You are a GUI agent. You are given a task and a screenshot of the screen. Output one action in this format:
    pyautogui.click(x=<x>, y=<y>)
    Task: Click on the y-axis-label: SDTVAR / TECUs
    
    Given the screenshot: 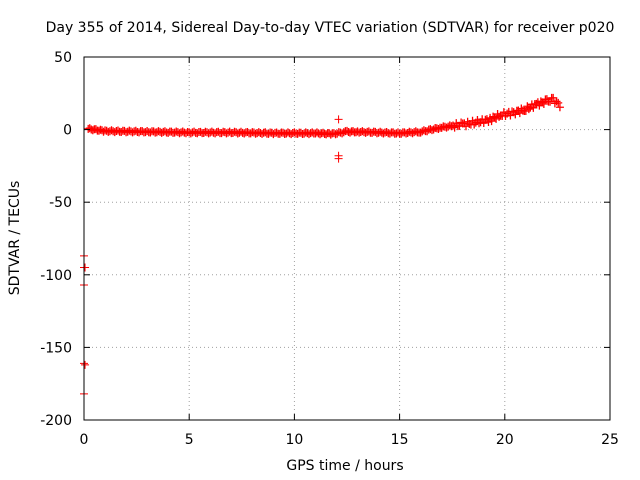 What is the action you would take?
    pyautogui.click(x=15, y=238)
    